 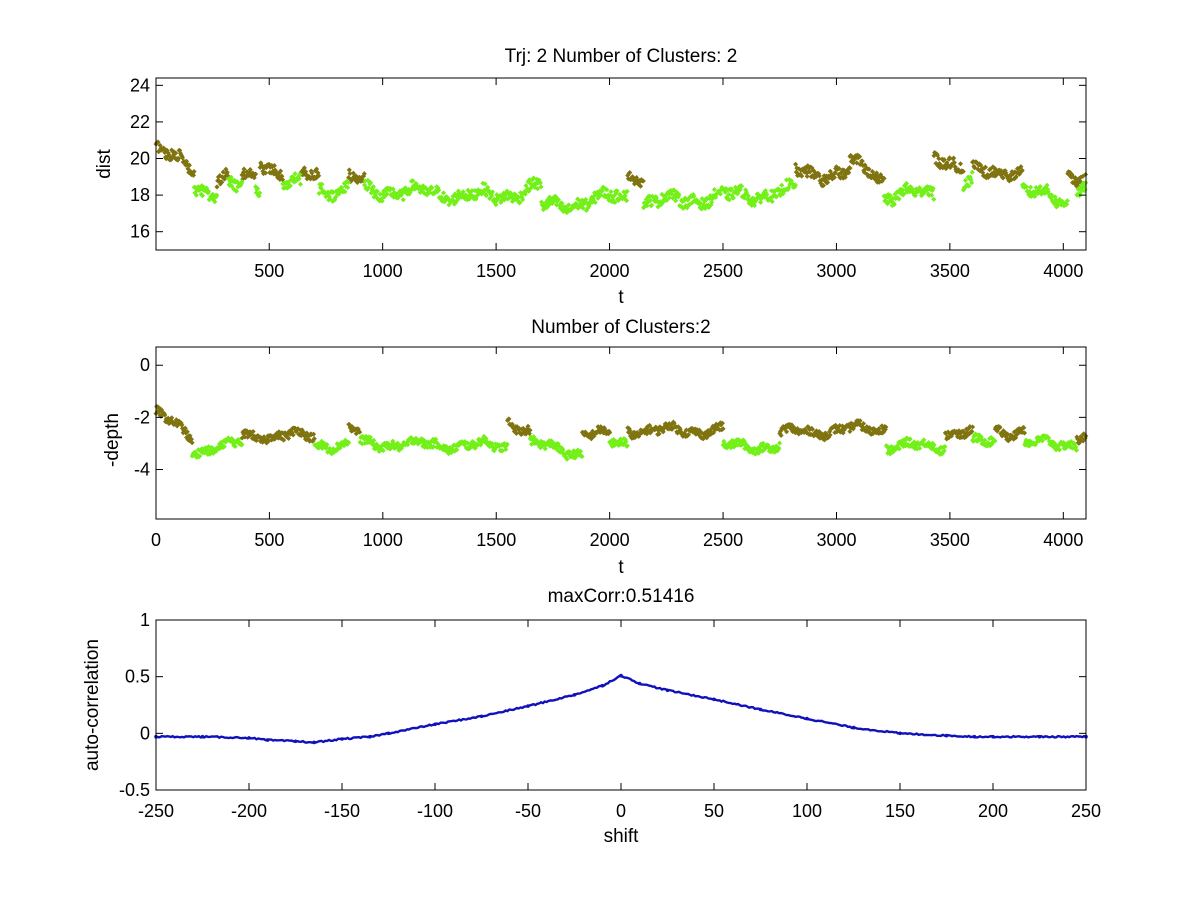 What do you see at coordinates (621, 164) in the screenshot?
I see `distance-plot-frame` at bounding box center [621, 164].